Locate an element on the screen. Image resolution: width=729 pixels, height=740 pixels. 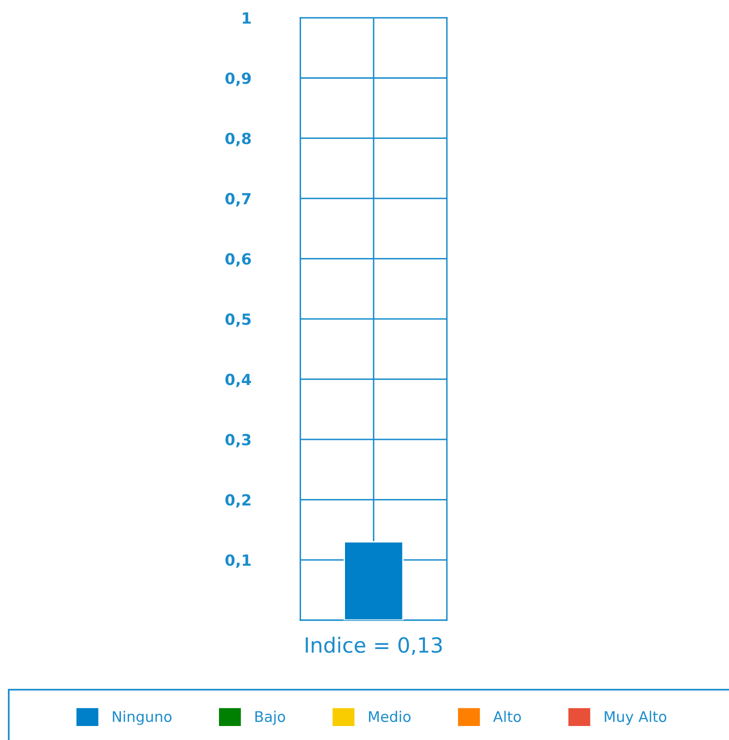
legend-label: Muy Alto is located at coordinates (635, 717).